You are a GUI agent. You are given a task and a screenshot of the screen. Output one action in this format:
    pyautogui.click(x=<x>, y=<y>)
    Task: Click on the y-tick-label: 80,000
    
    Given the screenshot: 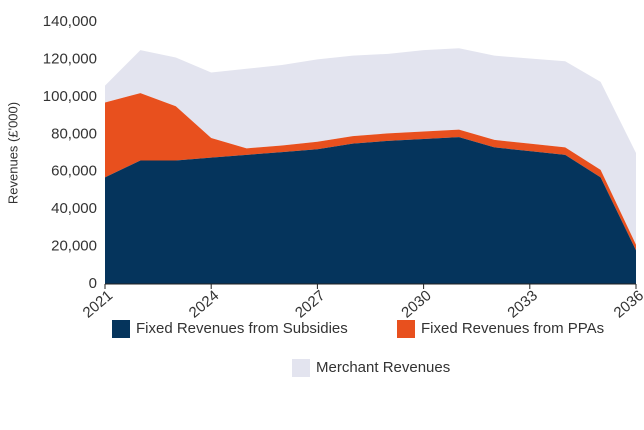 What is the action you would take?
    pyautogui.click(x=74, y=133)
    